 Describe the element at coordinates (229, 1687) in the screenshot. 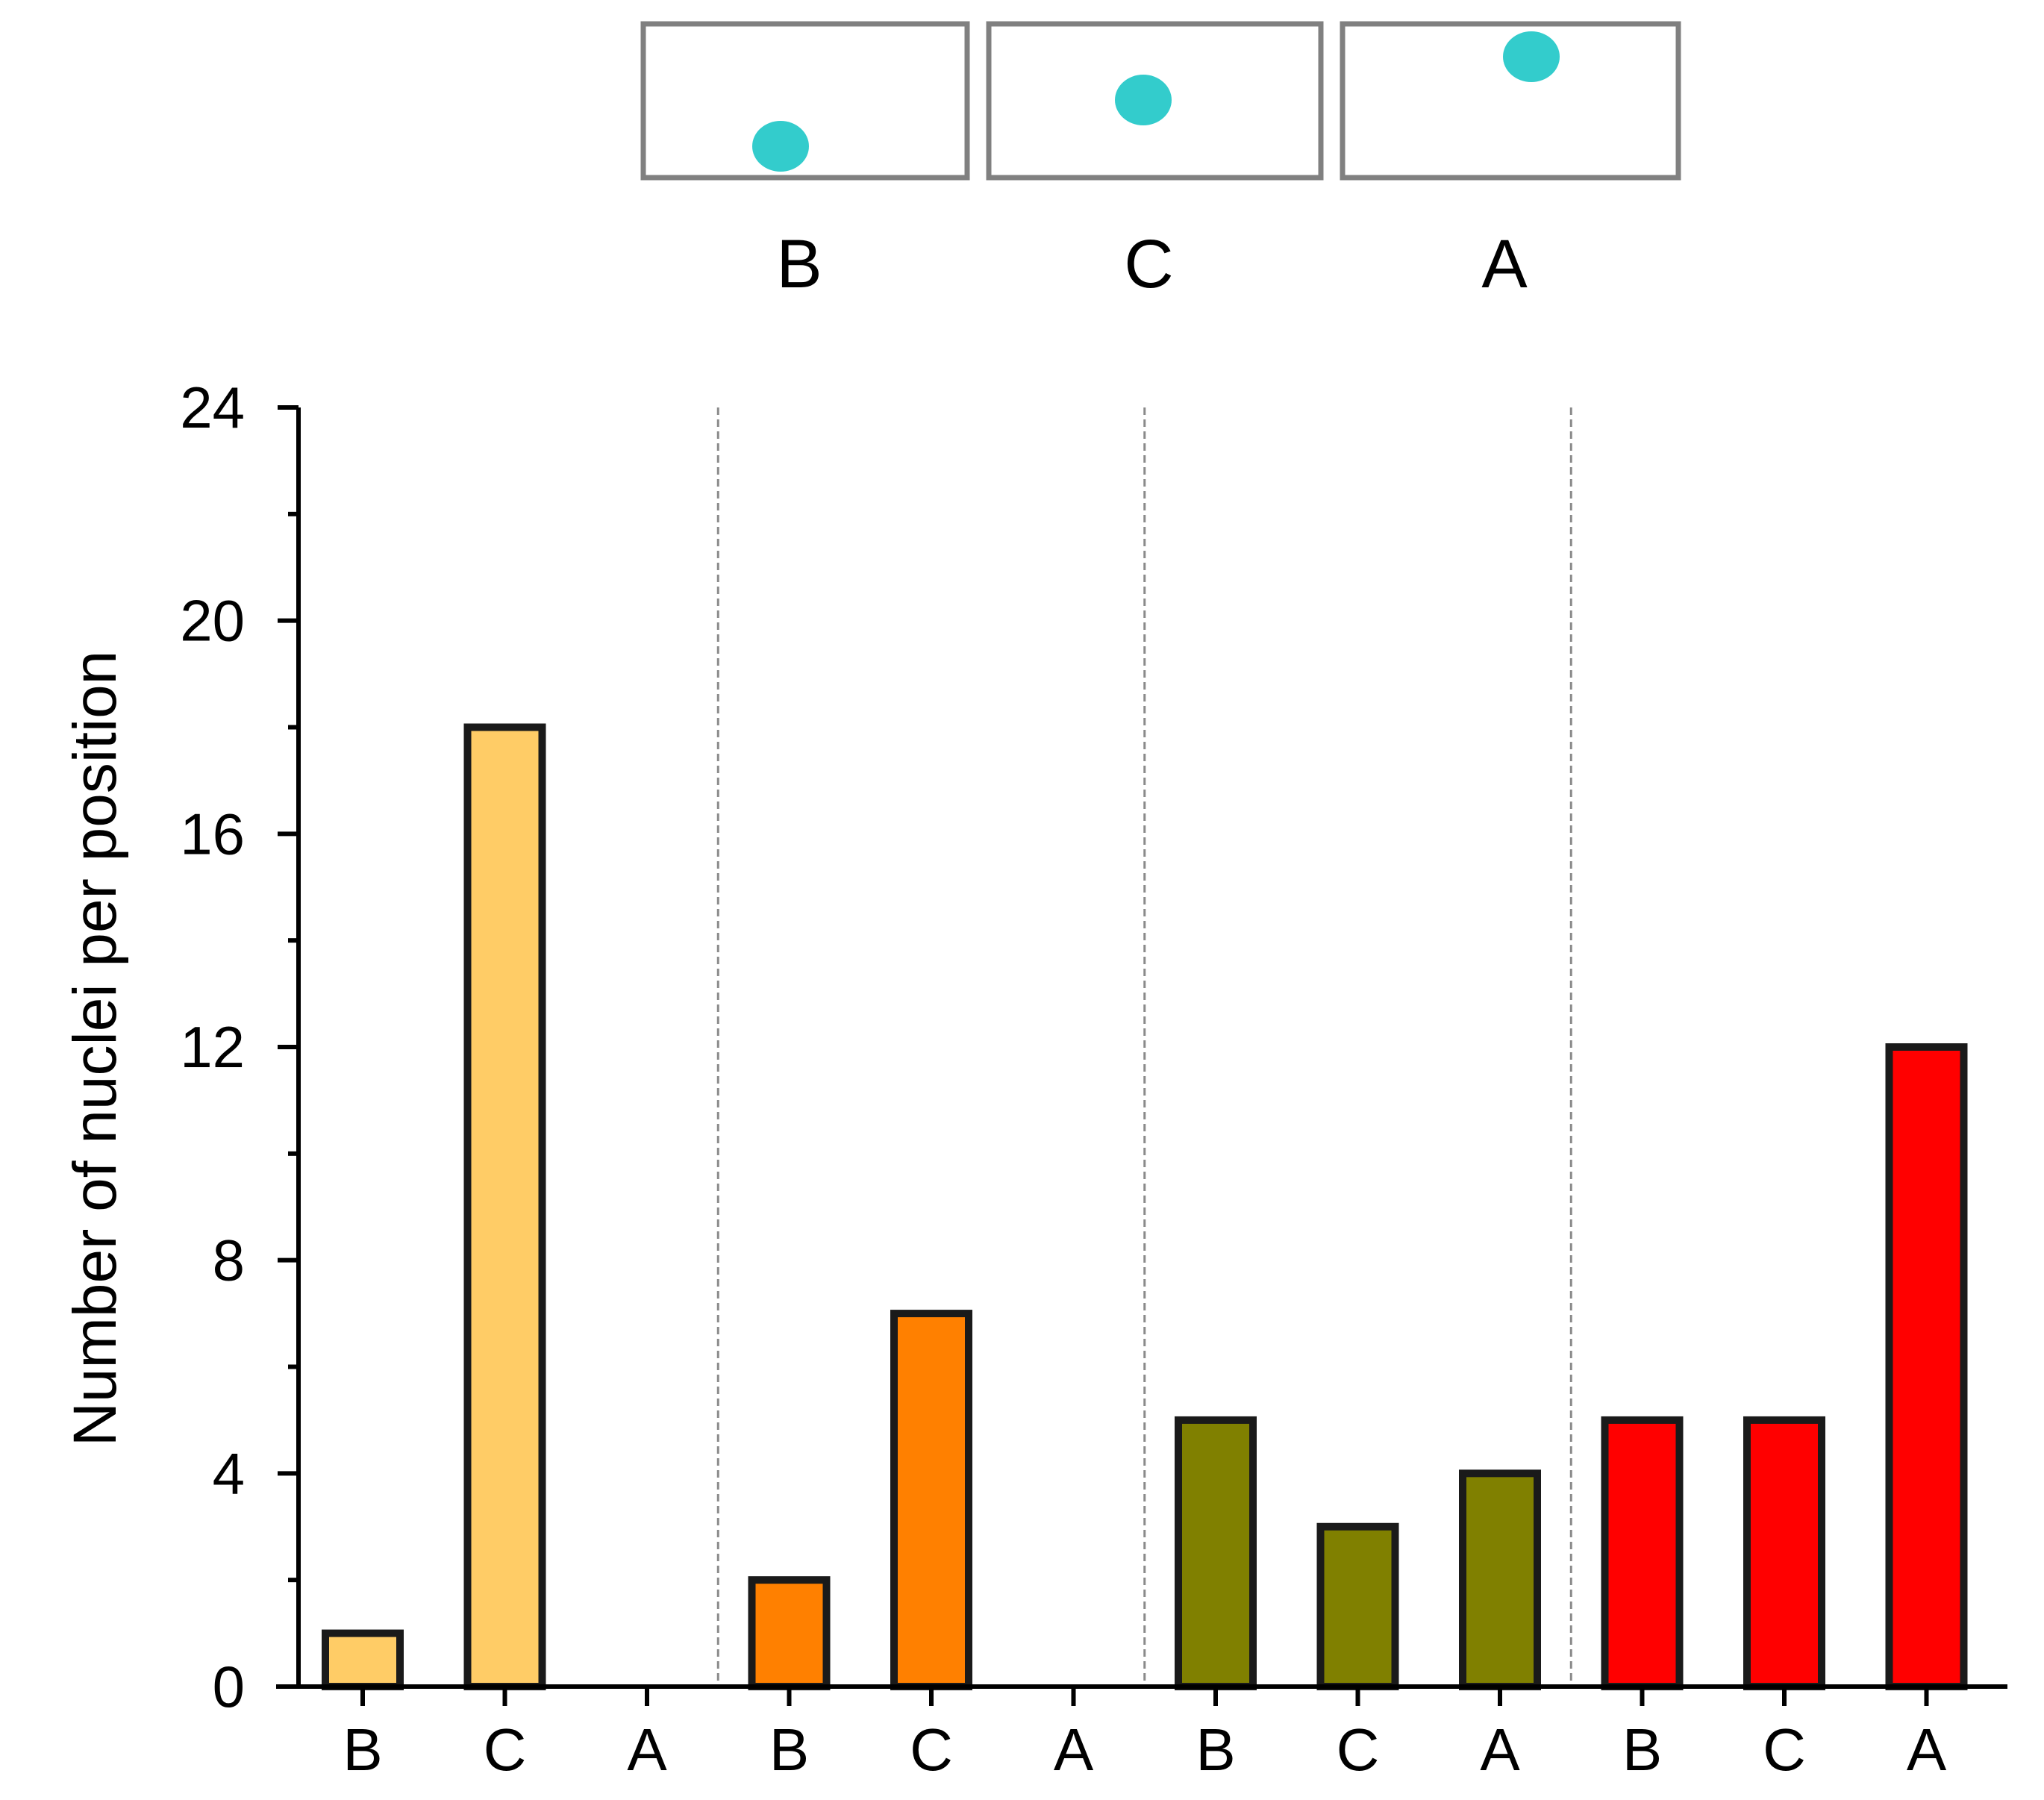

I see `y-tick-label: 0` at that location.